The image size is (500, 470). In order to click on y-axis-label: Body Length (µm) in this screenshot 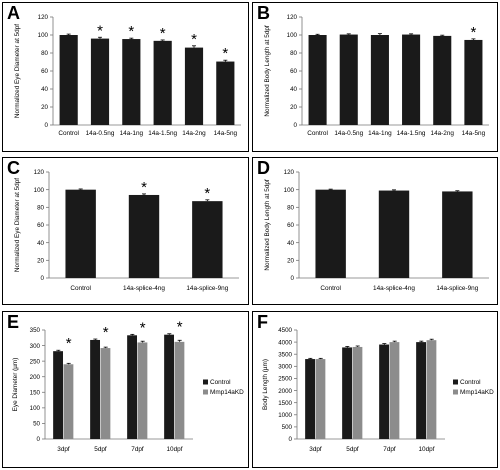, I will do `click(265, 384)`.